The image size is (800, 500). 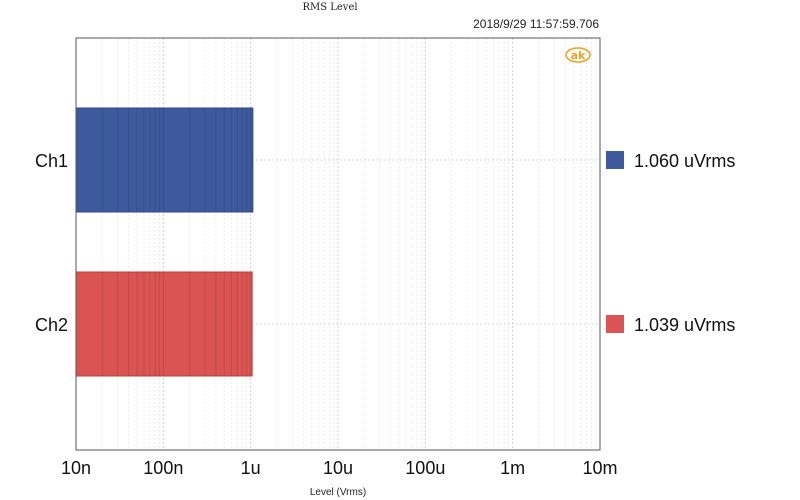 What do you see at coordinates (536, 24) in the screenshot?
I see `timestamp: 2018/9/29 11:57:59.706` at bounding box center [536, 24].